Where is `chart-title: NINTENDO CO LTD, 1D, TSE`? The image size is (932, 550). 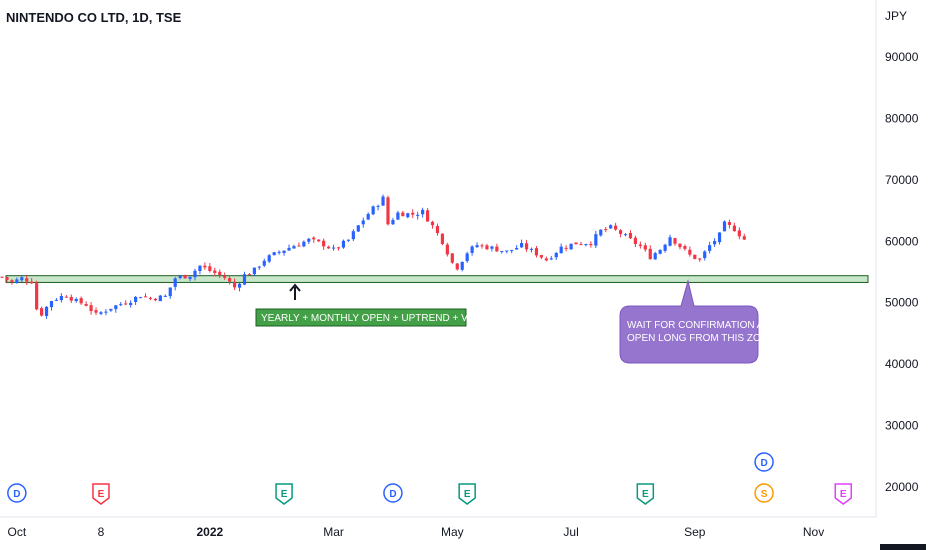
chart-title: NINTENDO CO LTD, 1D, TSE is located at coordinates (94, 17).